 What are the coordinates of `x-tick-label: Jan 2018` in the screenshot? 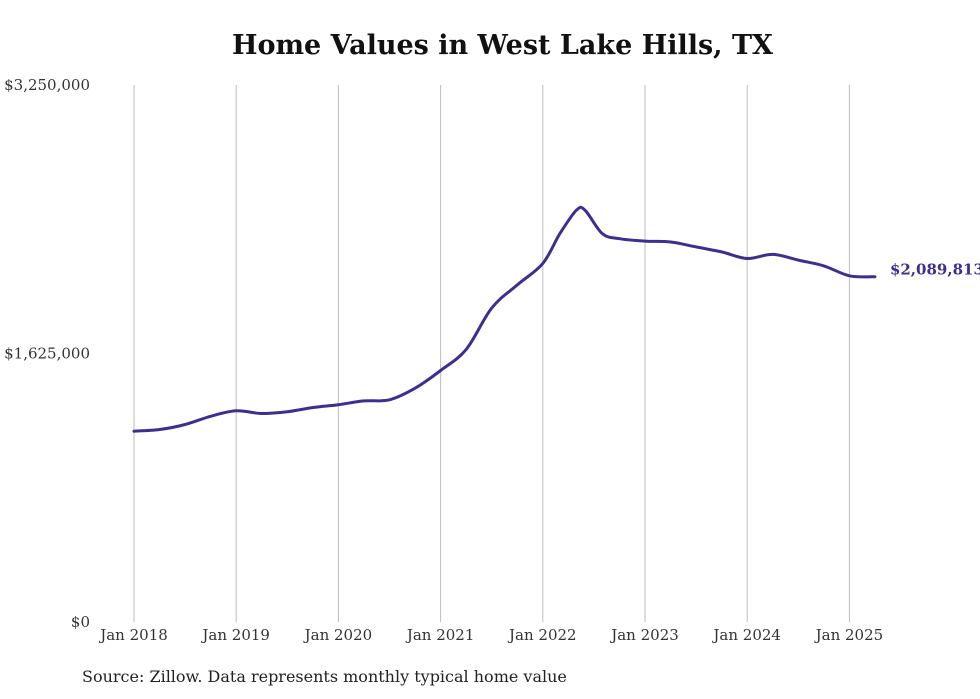 It's located at (133, 635).